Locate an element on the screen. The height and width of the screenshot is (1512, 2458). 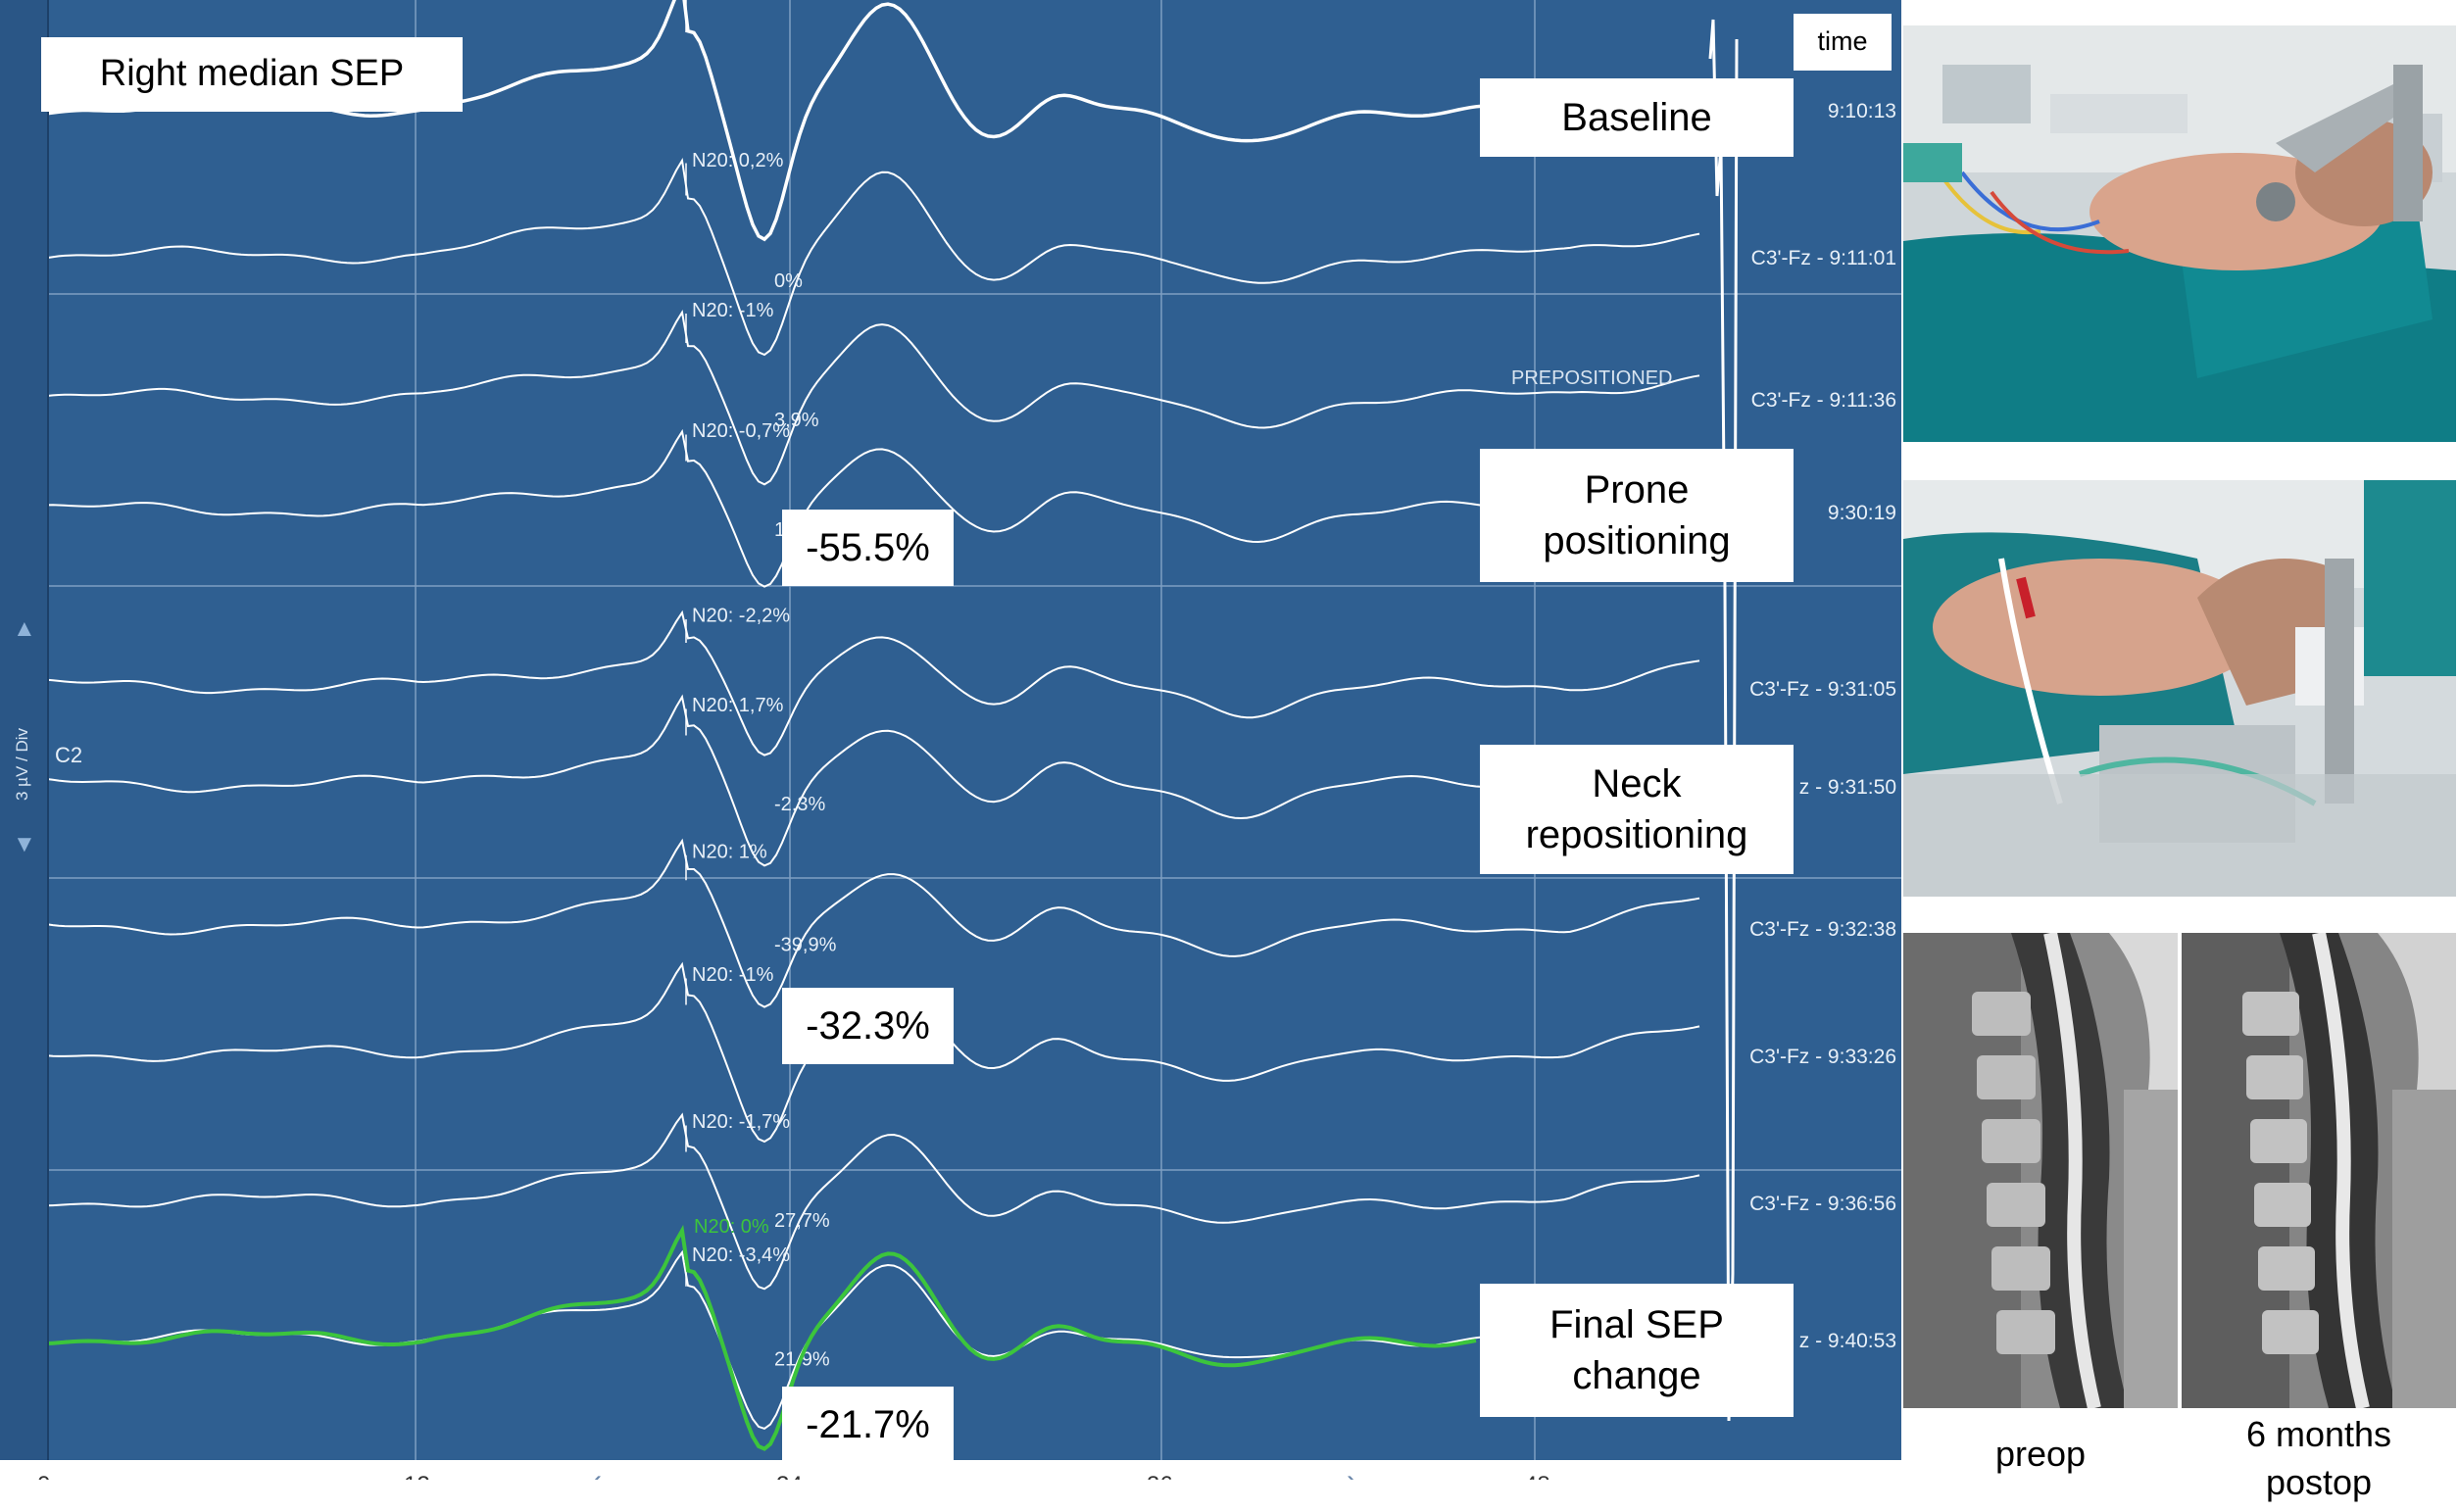
trace-time-1: 9:10:13 is located at coordinates (1862, 111).